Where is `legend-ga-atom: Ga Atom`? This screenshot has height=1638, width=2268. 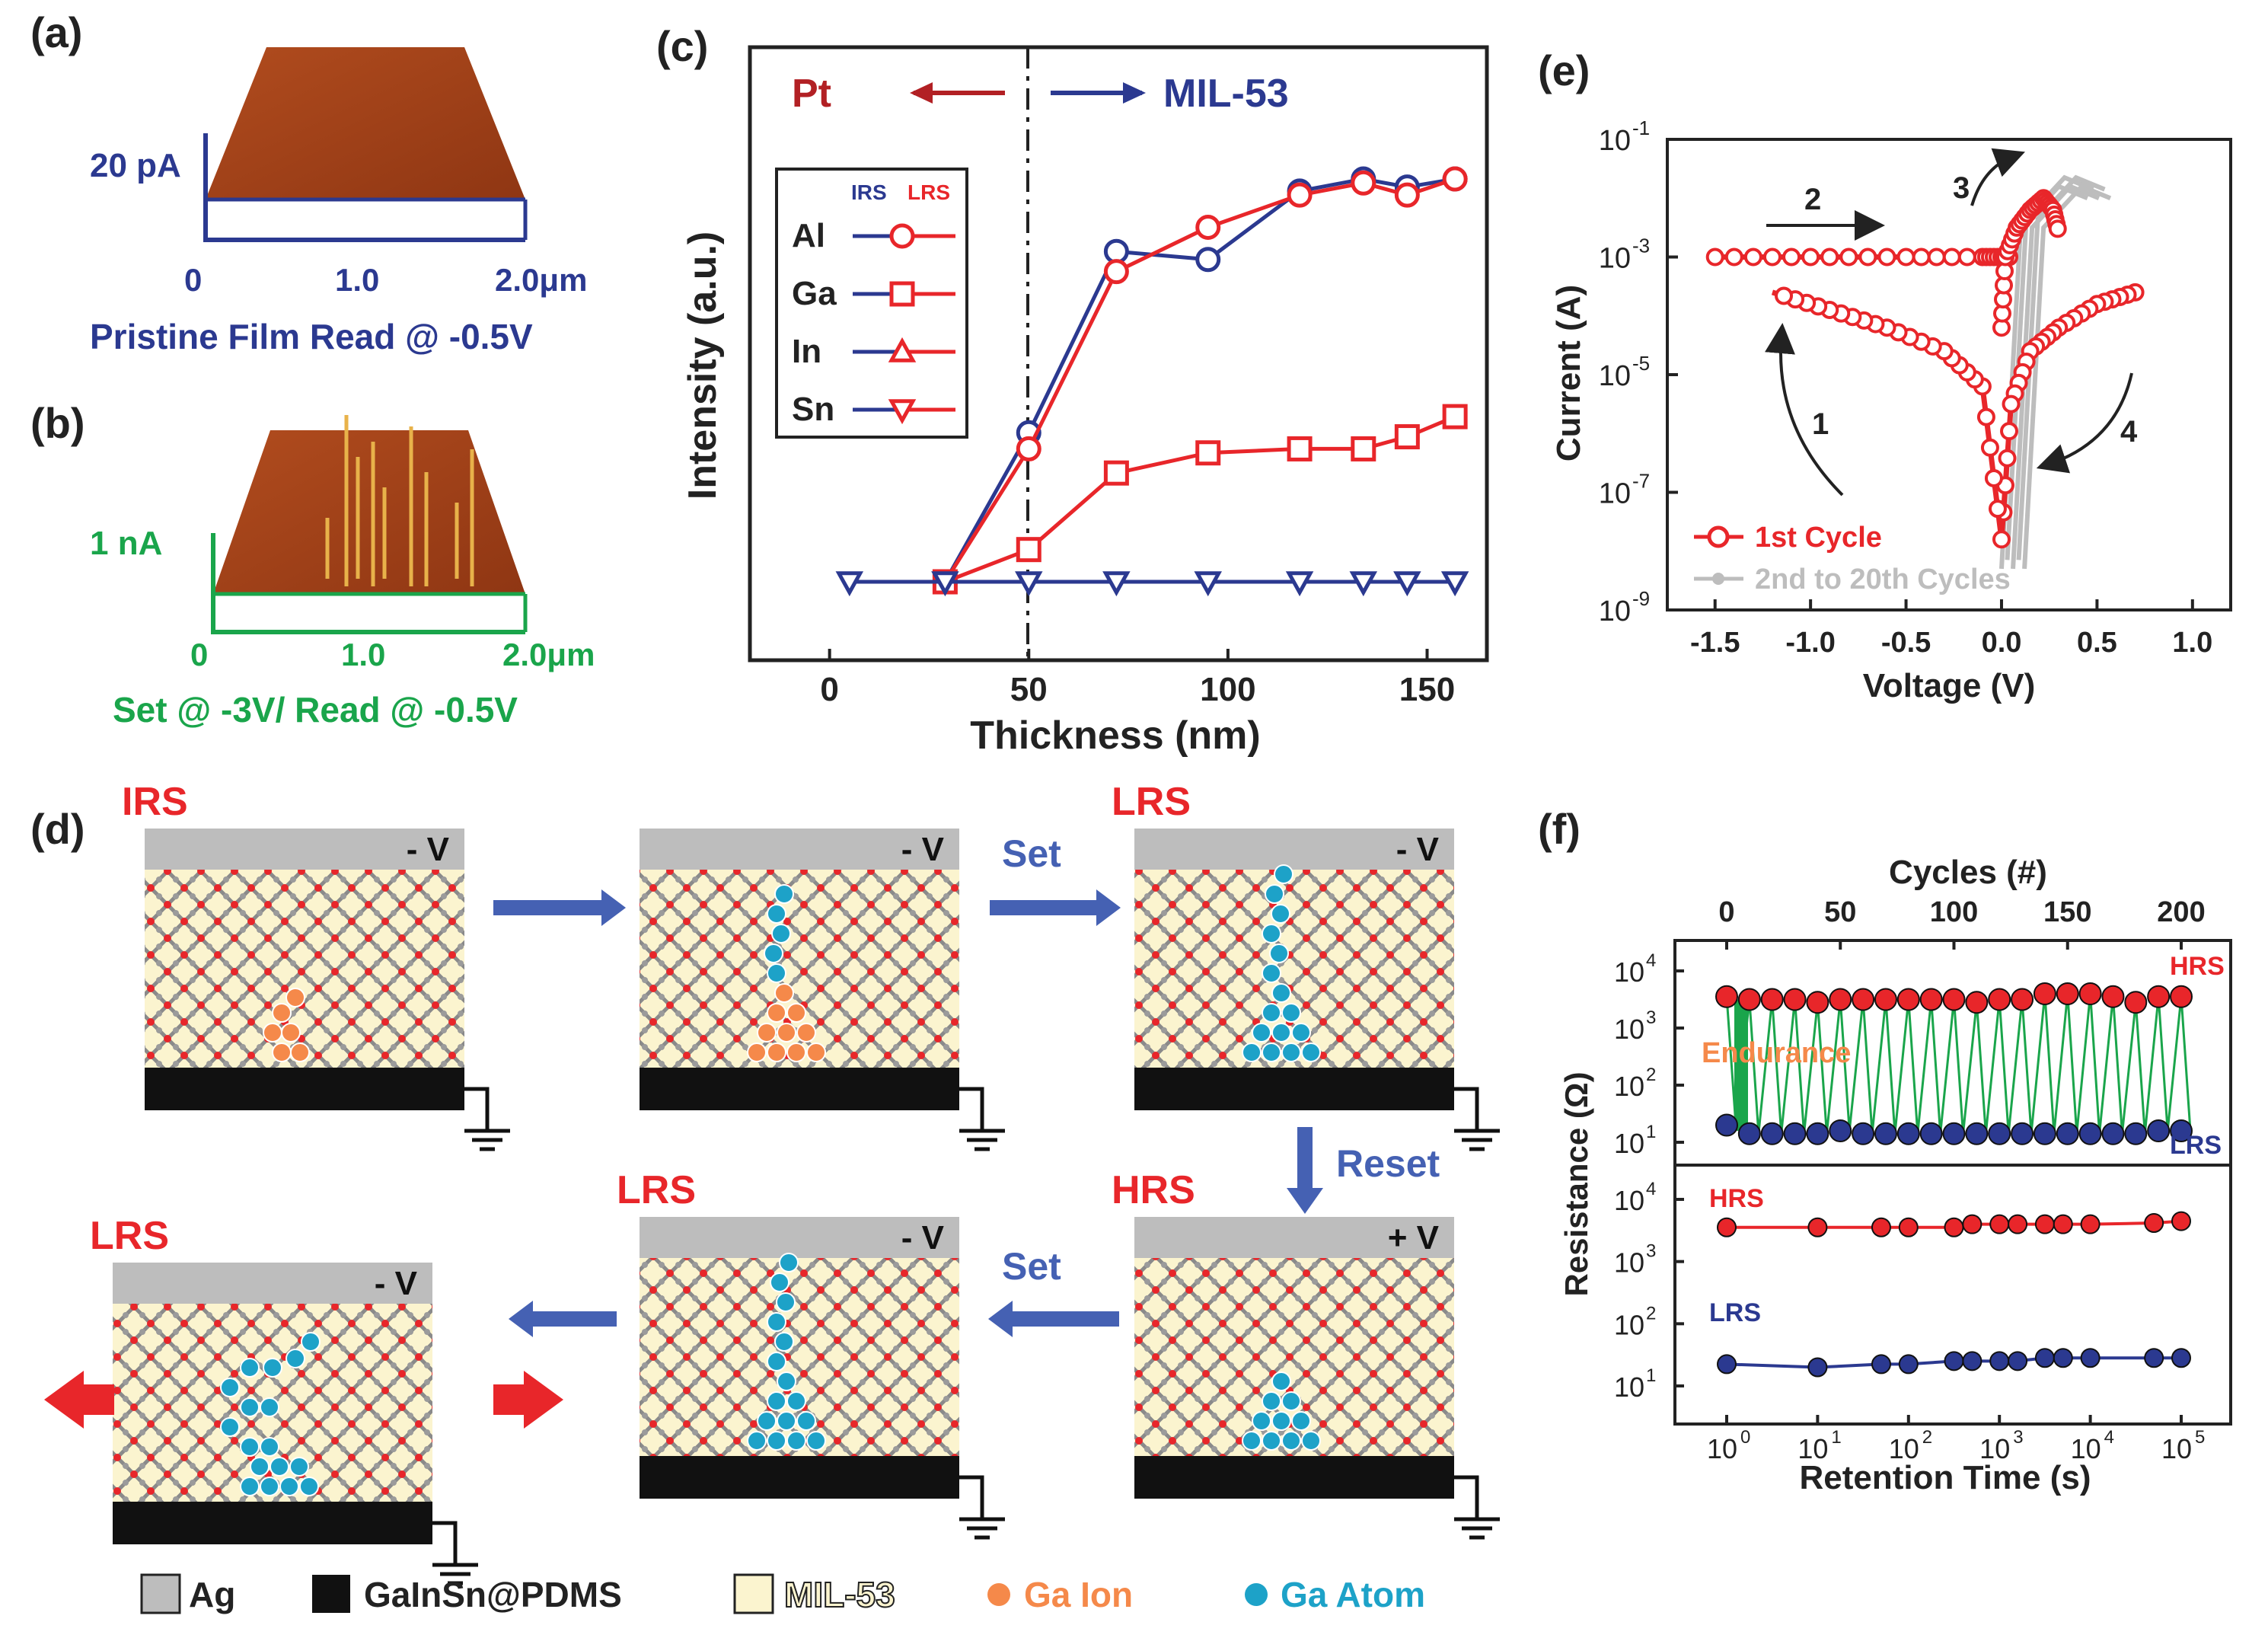
legend-ga-atom: Ga Atom is located at coordinates (1353, 1594).